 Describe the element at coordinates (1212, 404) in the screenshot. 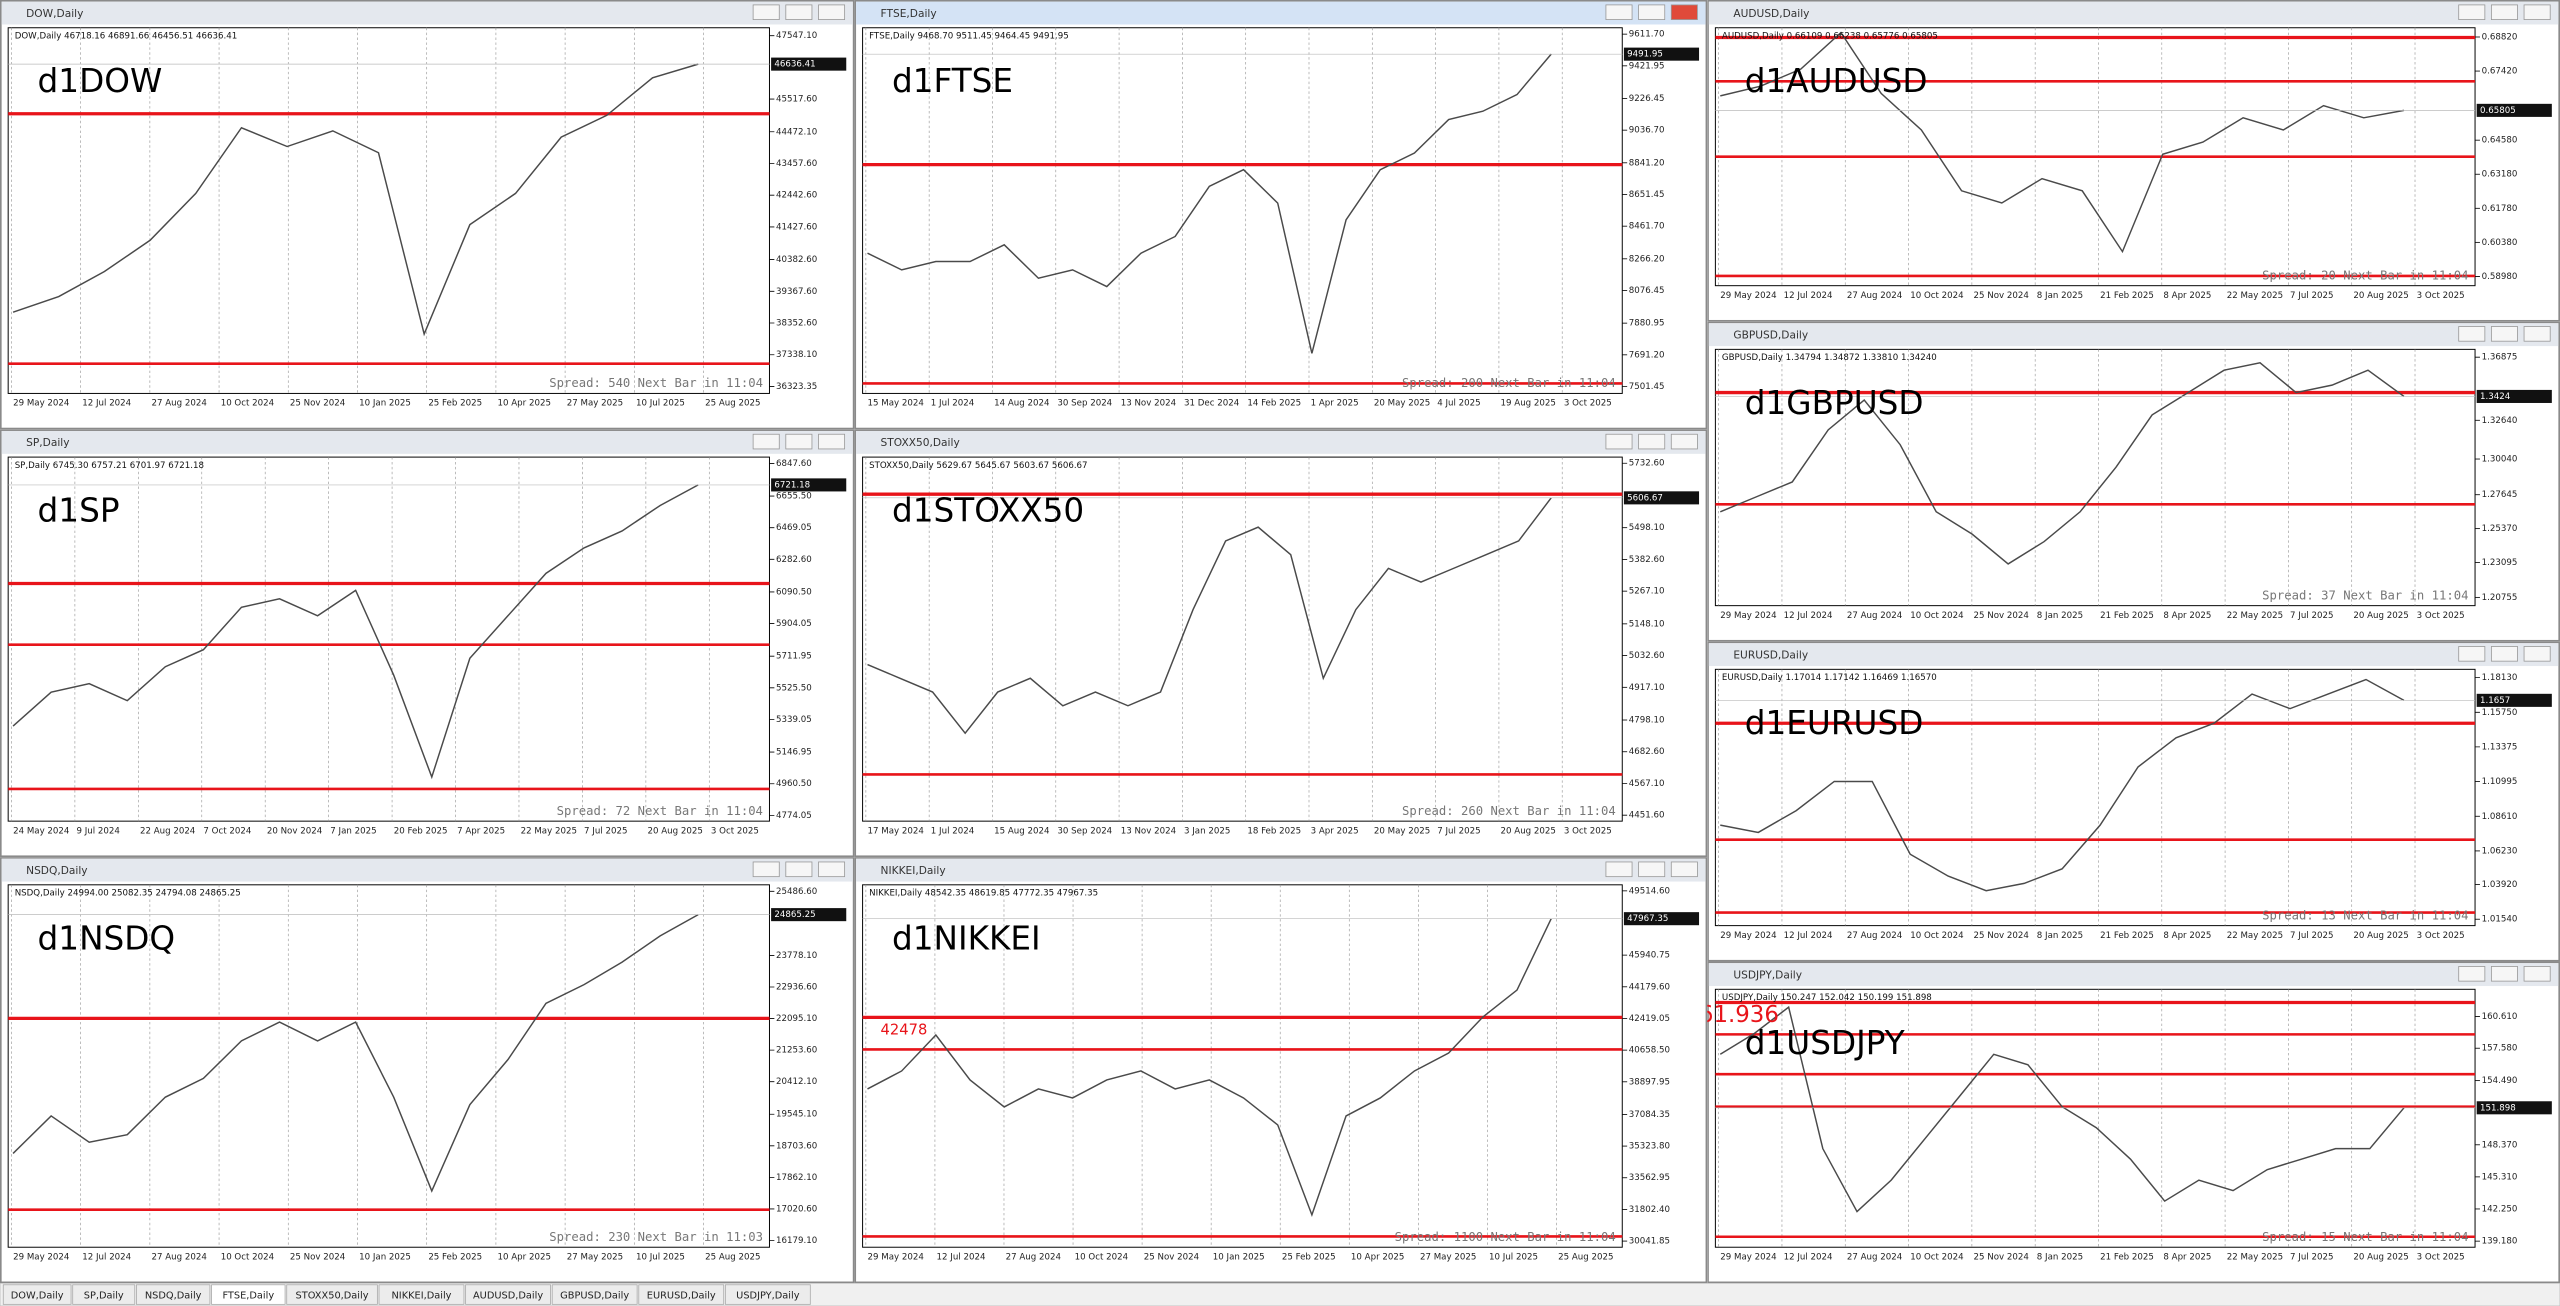

I see `x-tick-label: 31 Dec 2024` at that location.